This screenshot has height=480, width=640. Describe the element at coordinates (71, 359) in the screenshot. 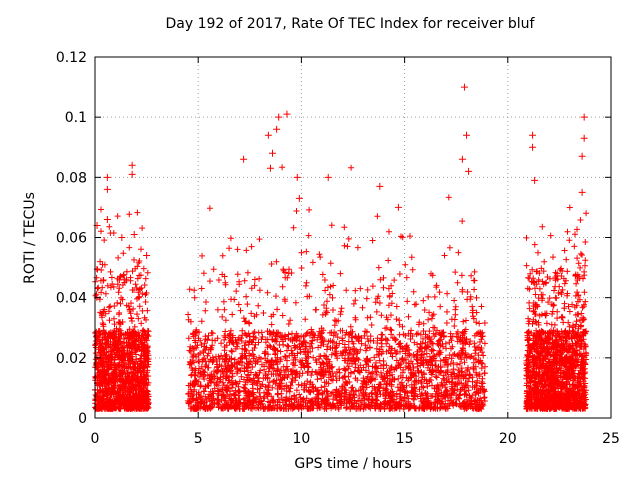

I see `y-tick-label: 0.02` at that location.